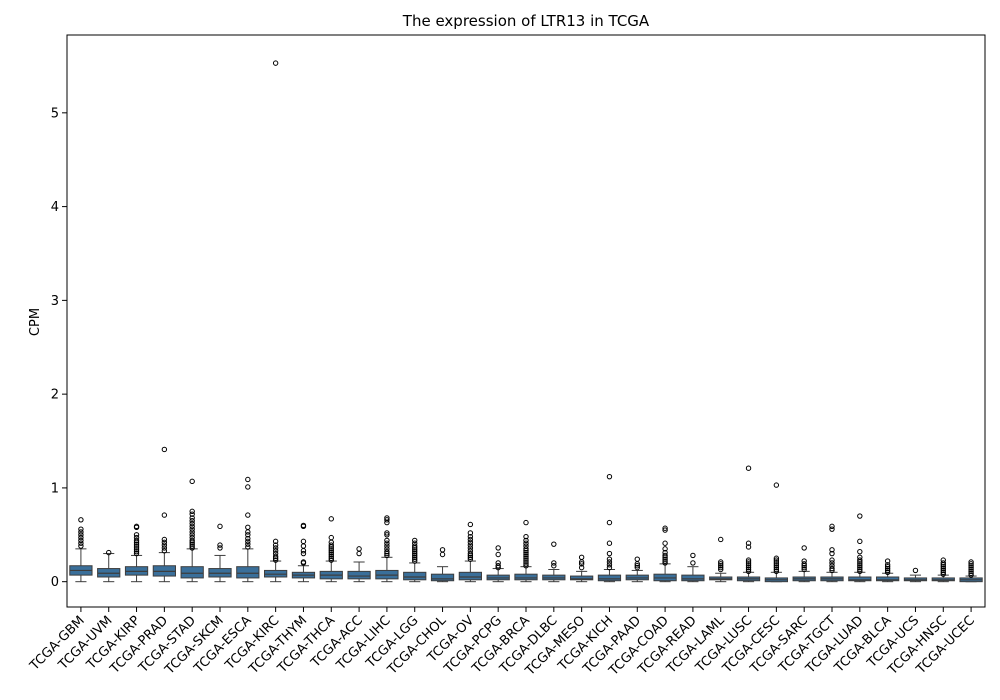 This screenshot has height=700, width=1000. Describe the element at coordinates (55, 582) in the screenshot. I see `y-tick-label: 0` at that location.